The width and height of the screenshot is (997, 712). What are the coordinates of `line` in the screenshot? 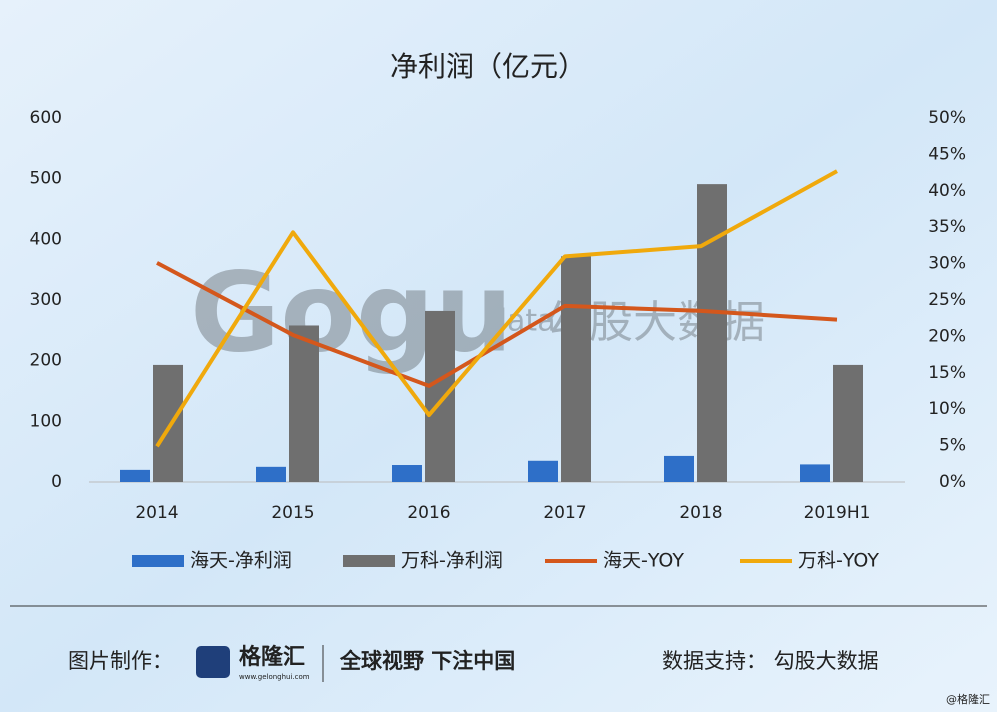 It's located at (497, 324).